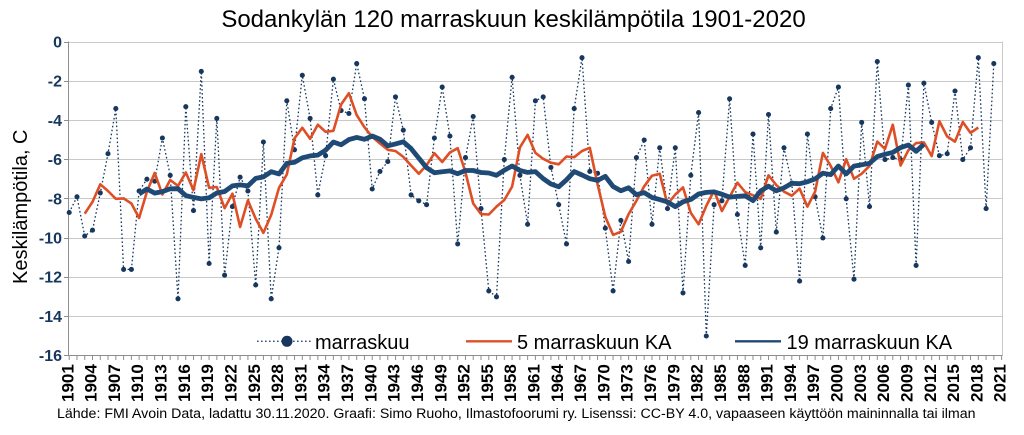 This screenshot has height=435, width=1024. I want to click on svg-text: 1985, so click(720, 383).